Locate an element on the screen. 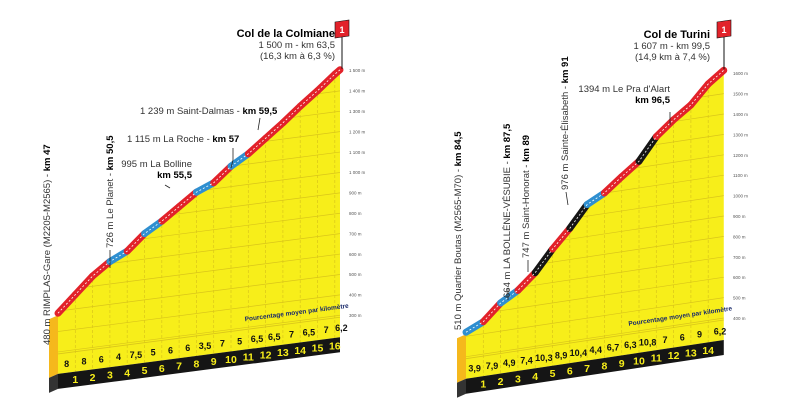 The width and height of the screenshot is (800, 400). summit-name: Col de Turini is located at coordinates (676, 35).